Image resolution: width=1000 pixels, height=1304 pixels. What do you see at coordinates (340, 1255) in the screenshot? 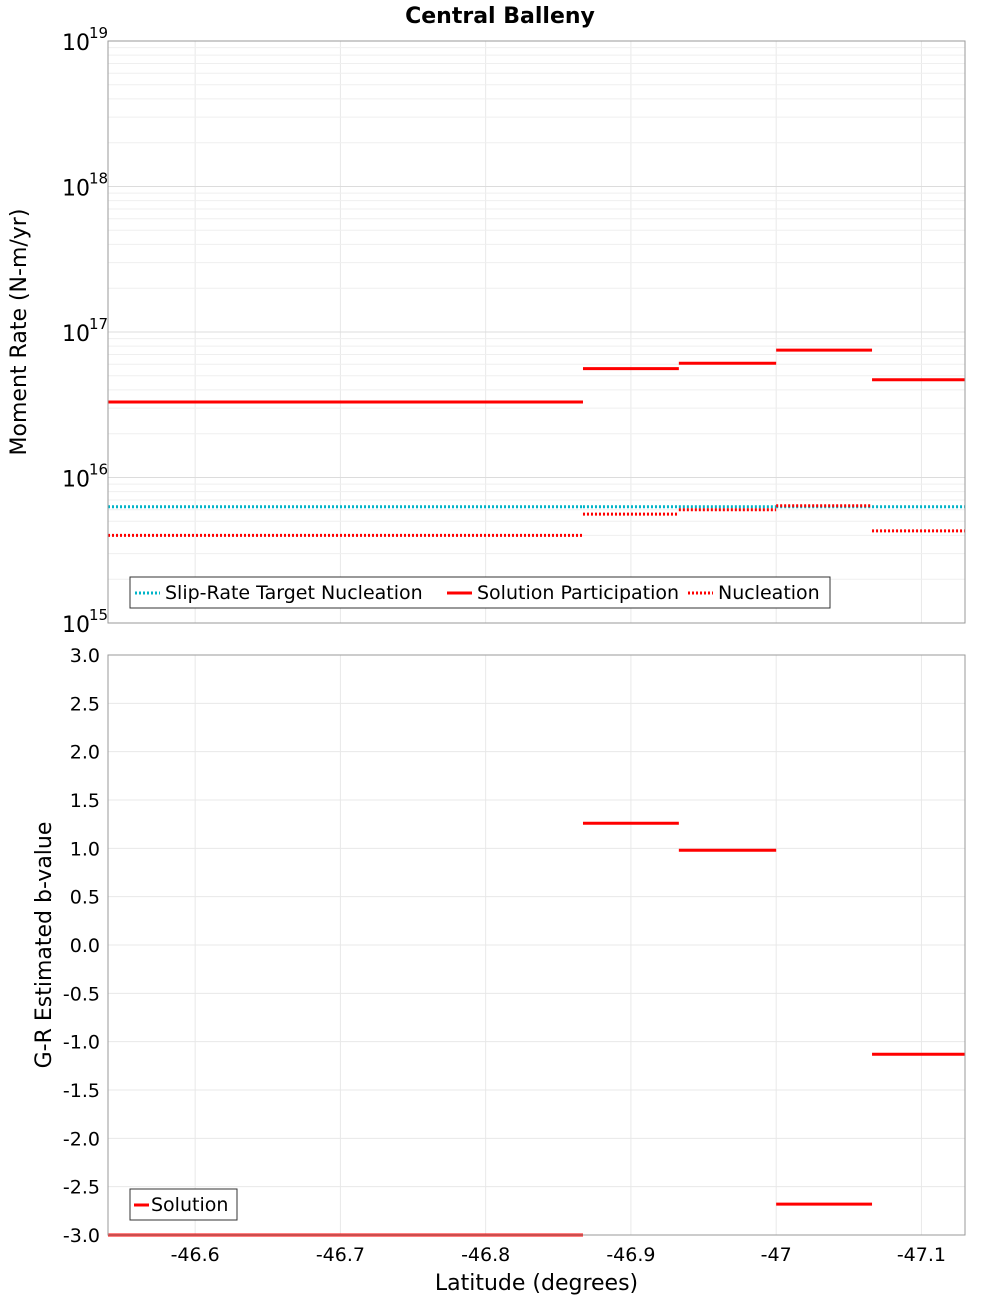
I see `x-tick-label: -46.7` at bounding box center [340, 1255].